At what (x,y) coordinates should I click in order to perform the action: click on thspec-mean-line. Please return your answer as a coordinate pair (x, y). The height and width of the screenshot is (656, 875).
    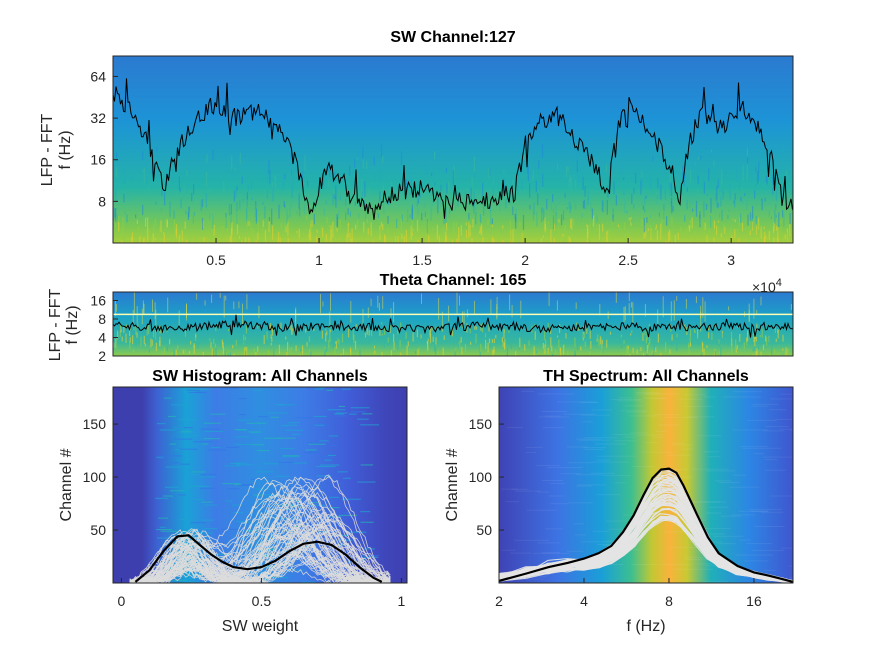
    Looking at the image, I should click on (646, 525).